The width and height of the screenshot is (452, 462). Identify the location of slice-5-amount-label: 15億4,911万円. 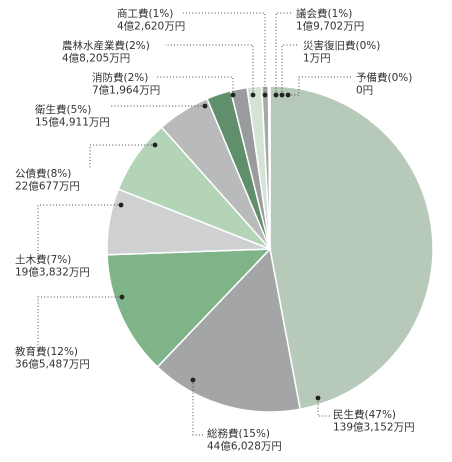
(72, 122).